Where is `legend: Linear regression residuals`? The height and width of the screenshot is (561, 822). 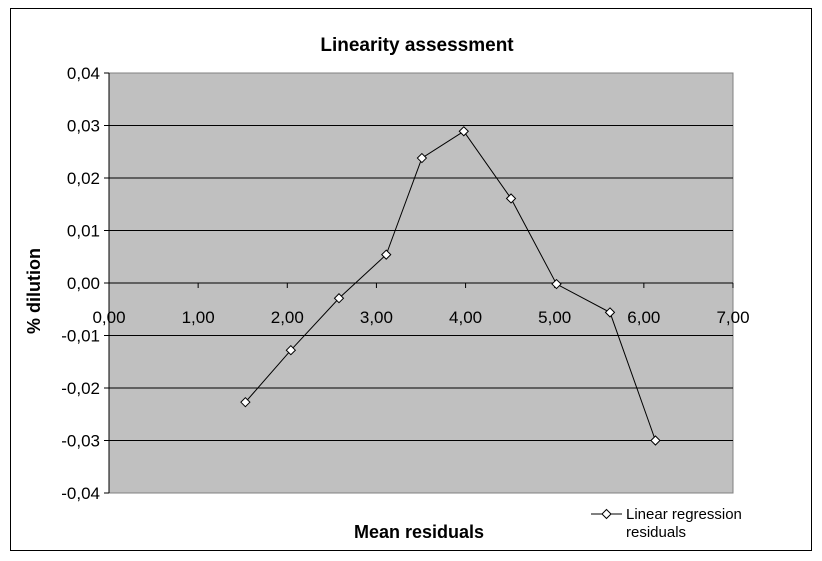
legend: Linear regression residuals is located at coordinates (668, 523).